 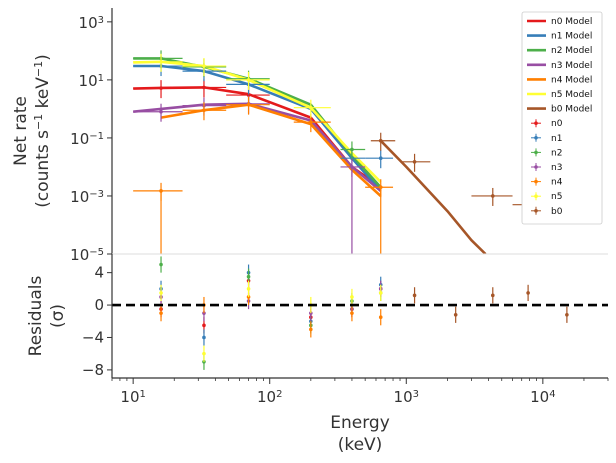 I want to click on legend-label: n2, so click(x=556, y=153).